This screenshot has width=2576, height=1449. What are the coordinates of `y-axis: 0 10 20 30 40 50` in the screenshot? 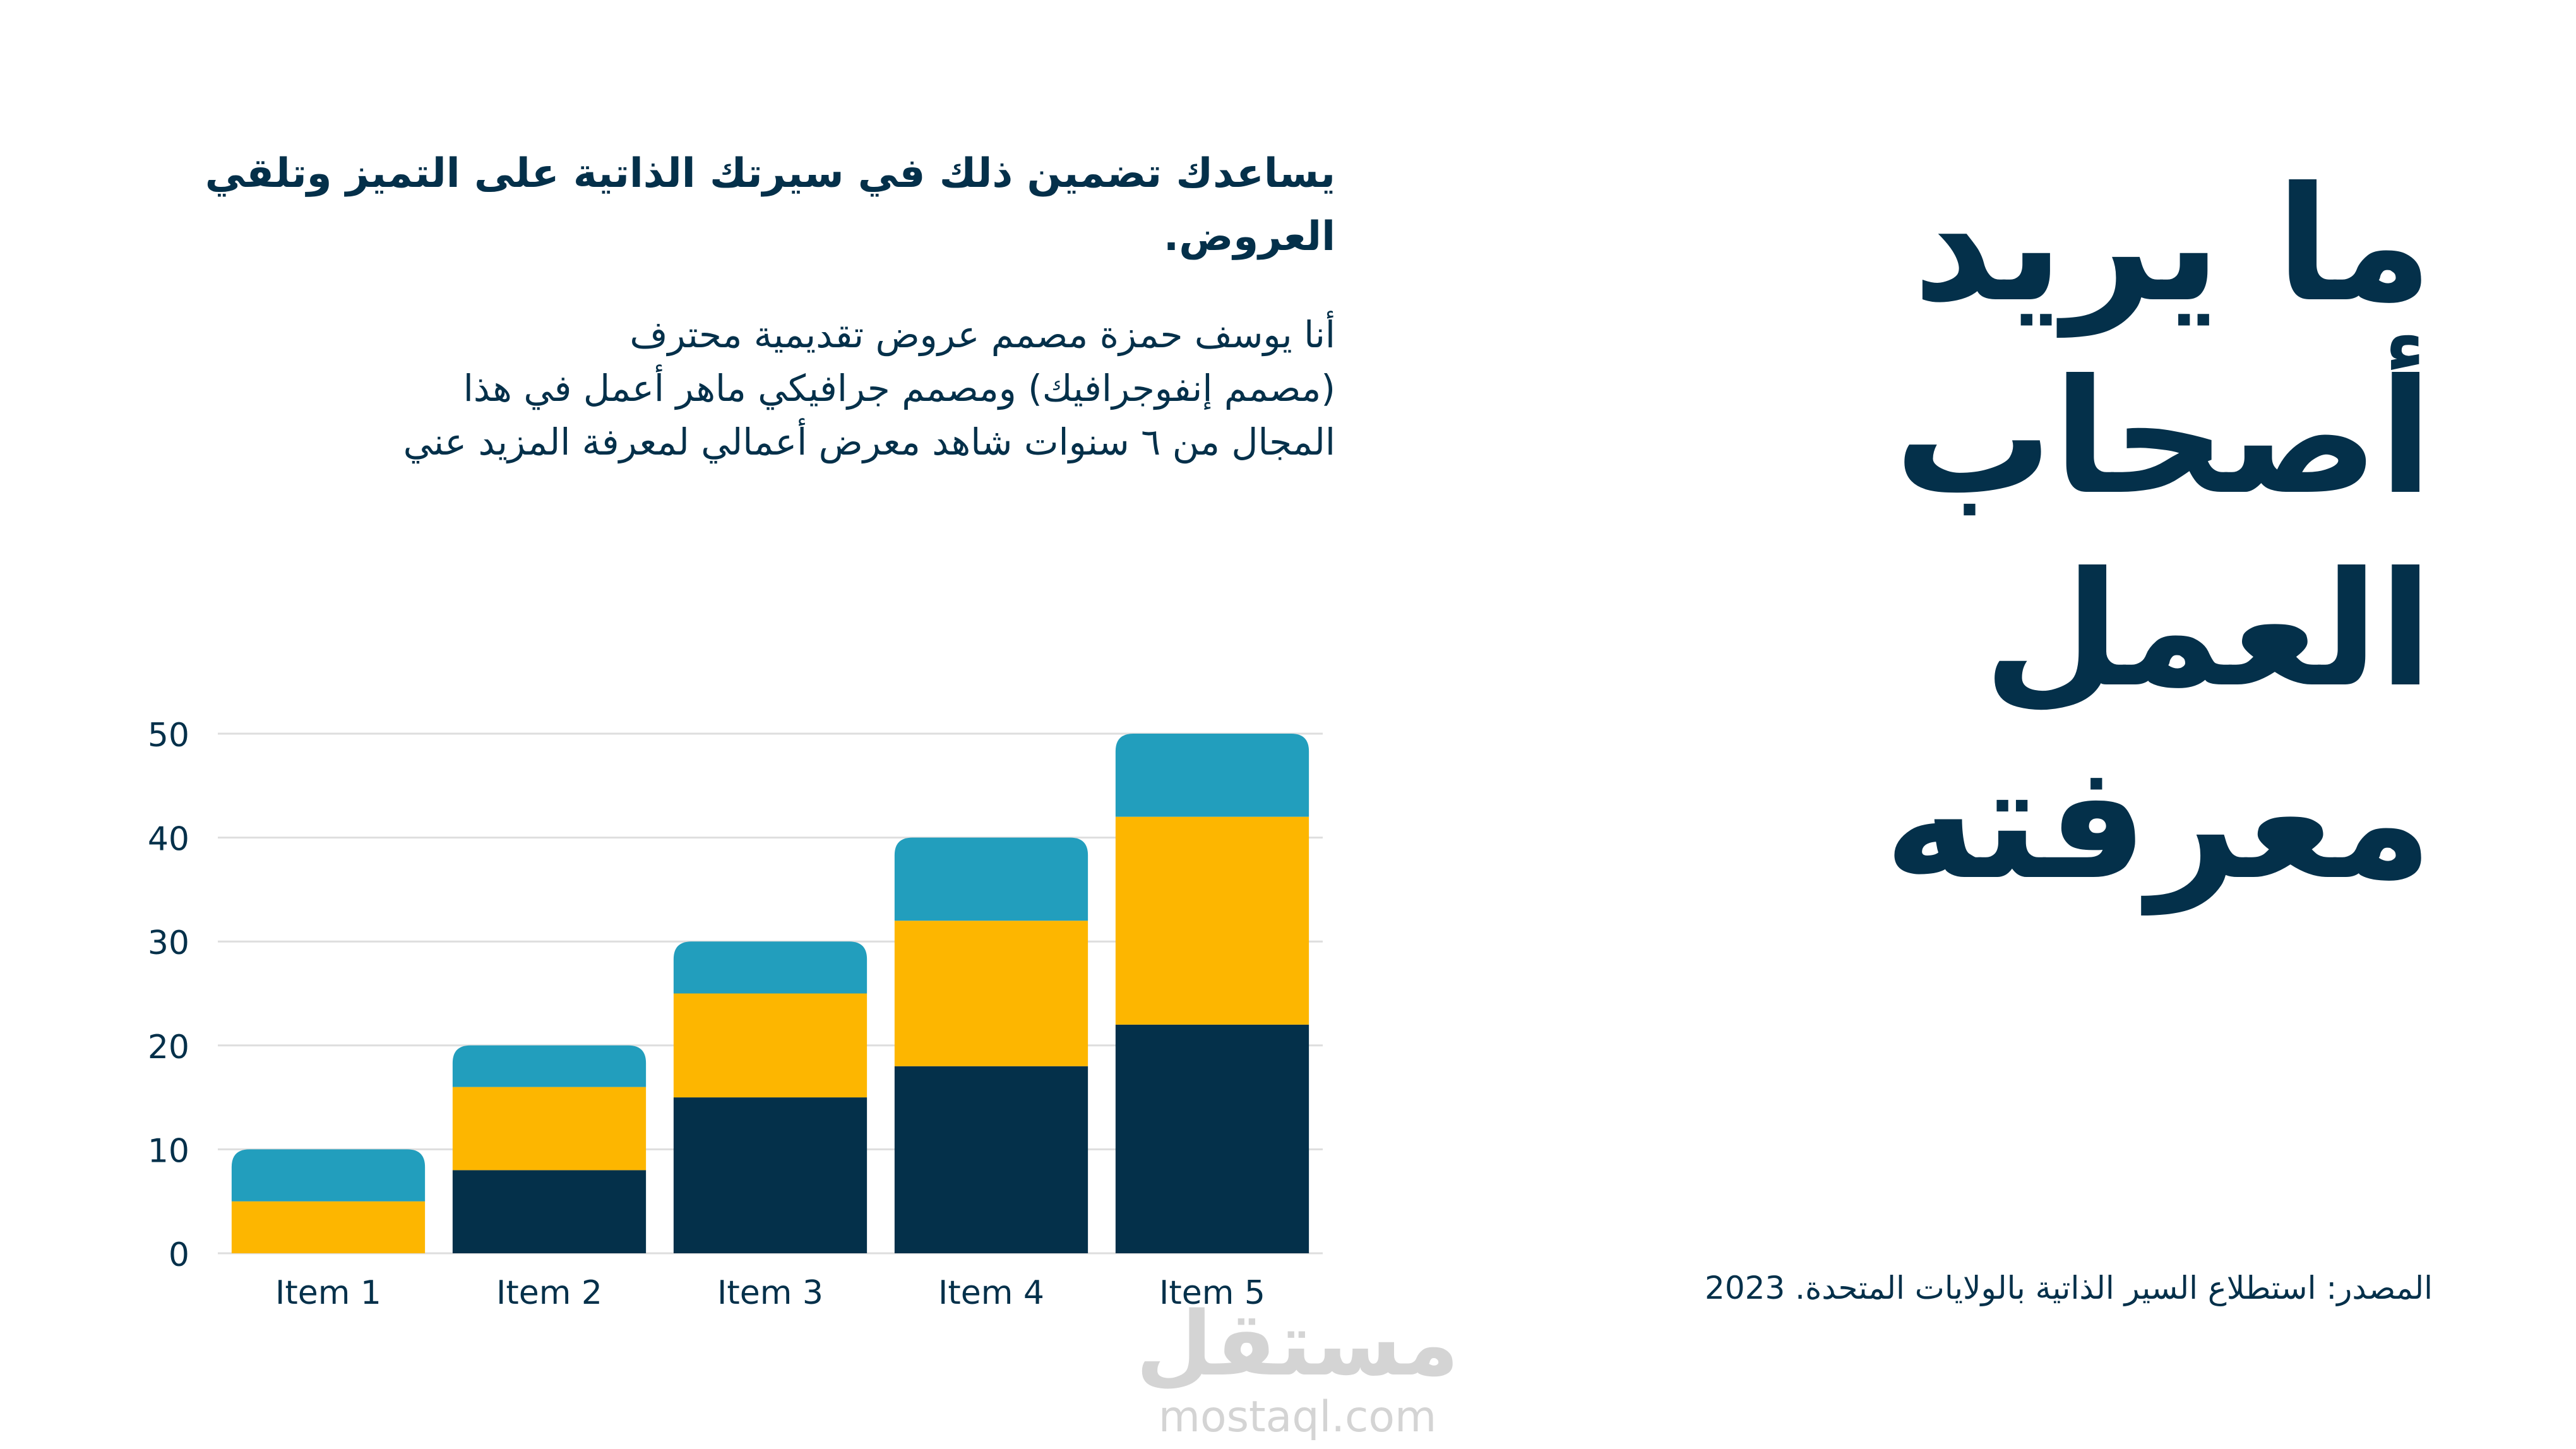 It's located at (168, 995).